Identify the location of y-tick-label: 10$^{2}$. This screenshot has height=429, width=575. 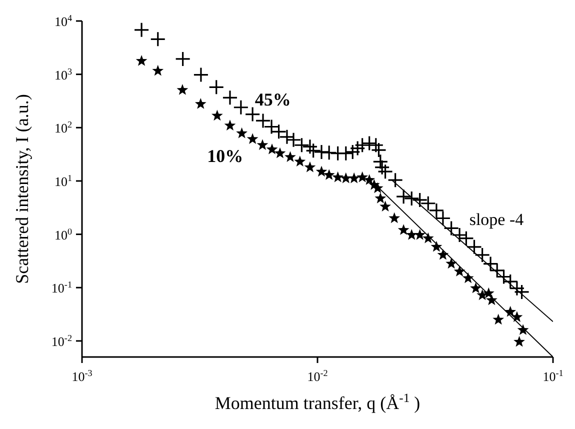
(63, 128).